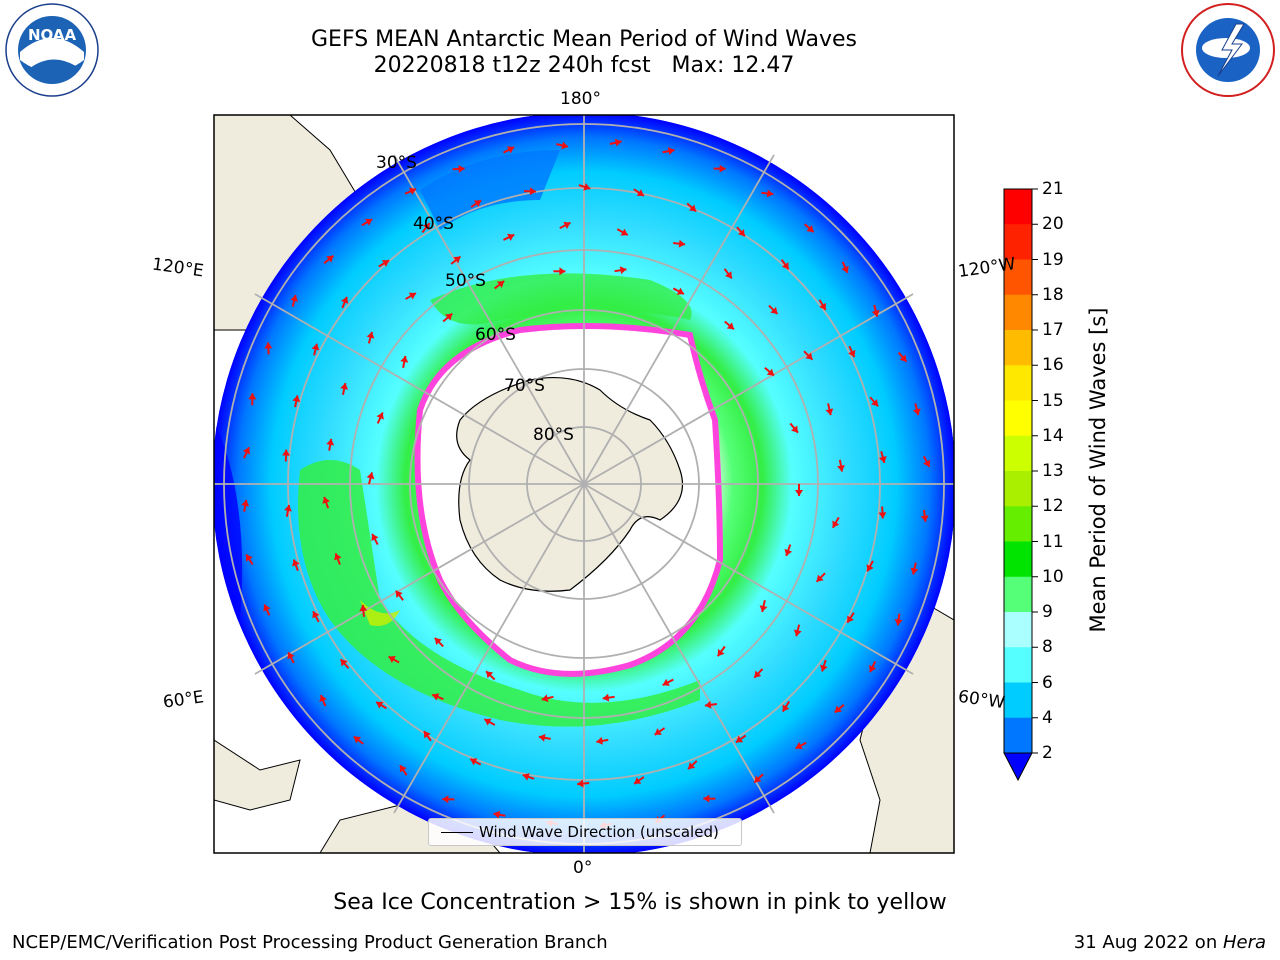  I want to click on nws-logo-icon, so click(1228, 50).